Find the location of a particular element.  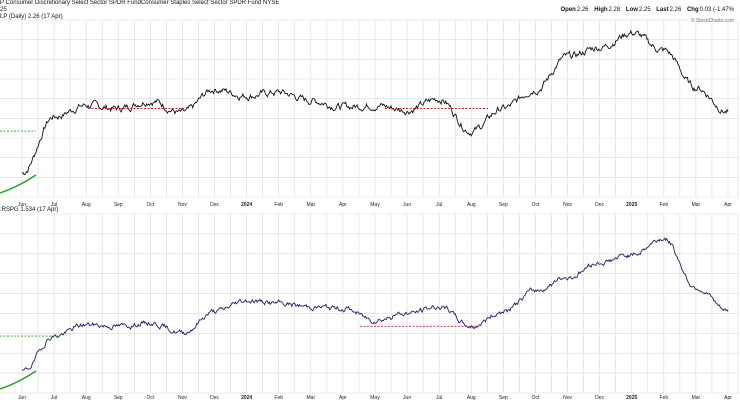

ohlc-last-label: Last is located at coordinates (662, 10).